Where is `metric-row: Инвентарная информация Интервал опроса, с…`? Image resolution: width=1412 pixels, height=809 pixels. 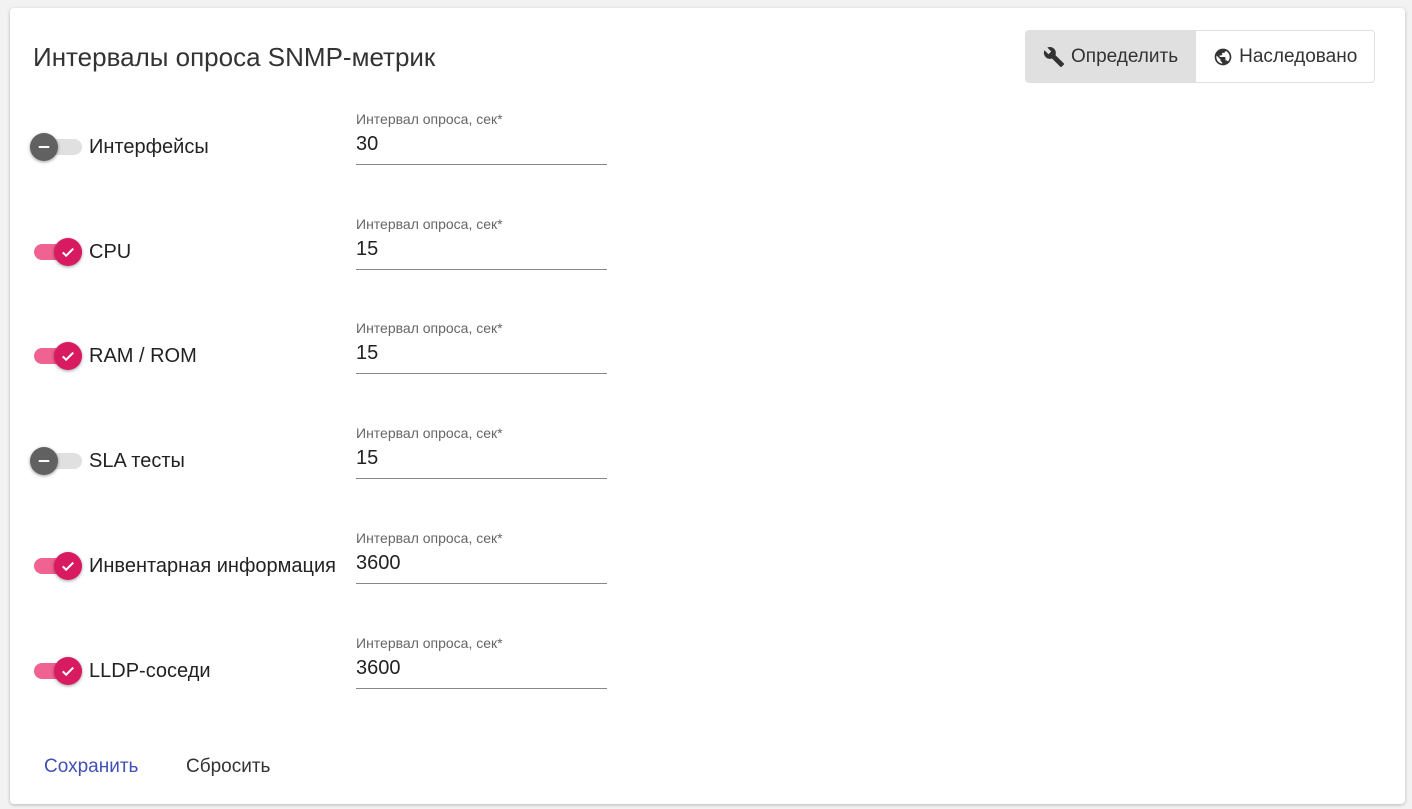 metric-row: Инвентарная информация Интервал опроса, с… is located at coordinates (320, 560).